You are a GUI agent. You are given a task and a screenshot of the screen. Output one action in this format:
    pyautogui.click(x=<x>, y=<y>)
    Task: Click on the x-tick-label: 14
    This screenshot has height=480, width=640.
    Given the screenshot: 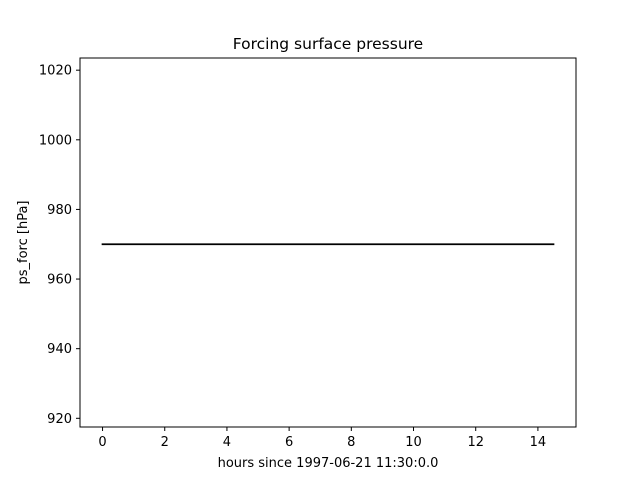 What is the action you would take?
    pyautogui.click(x=538, y=442)
    